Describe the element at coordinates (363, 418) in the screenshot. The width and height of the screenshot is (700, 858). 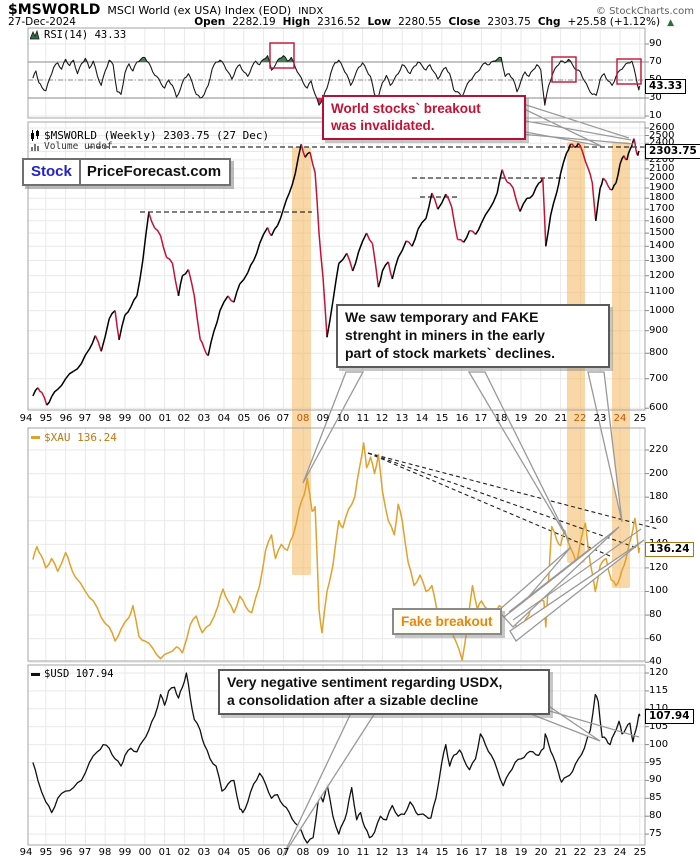
I see `x-axis-year-label: 11` at that location.